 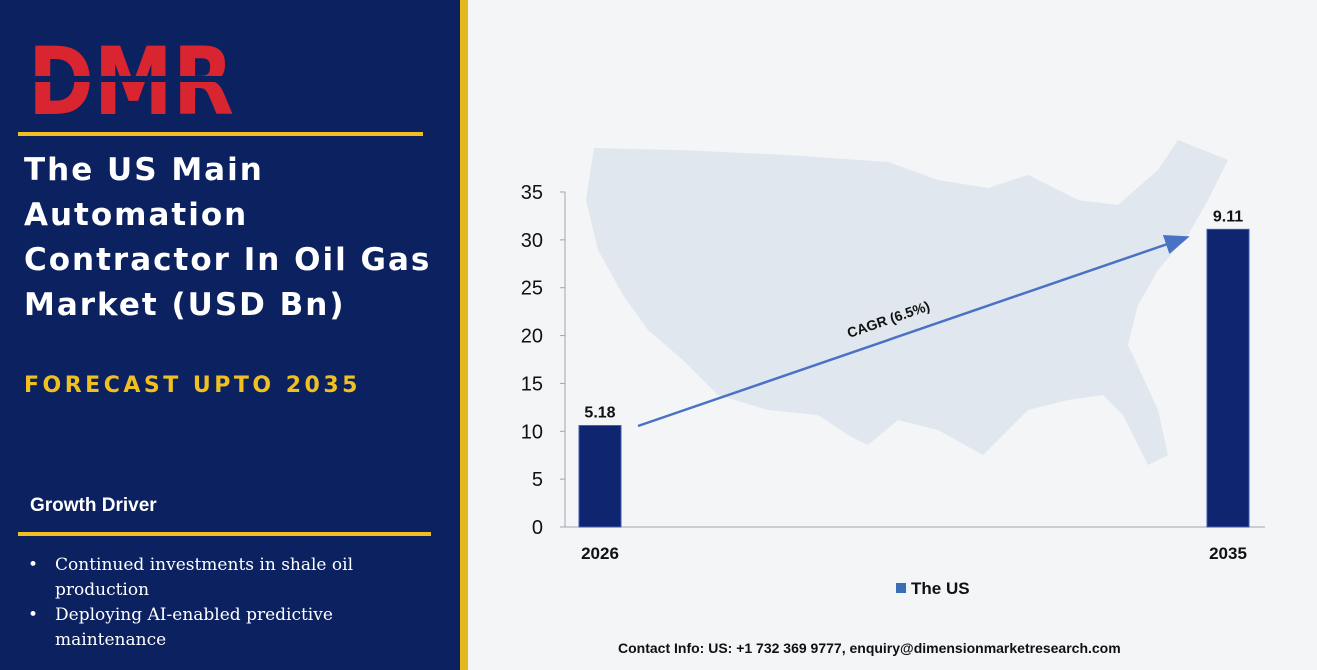 What do you see at coordinates (532, 432) in the screenshot?
I see `y-tick-label: 10` at bounding box center [532, 432].